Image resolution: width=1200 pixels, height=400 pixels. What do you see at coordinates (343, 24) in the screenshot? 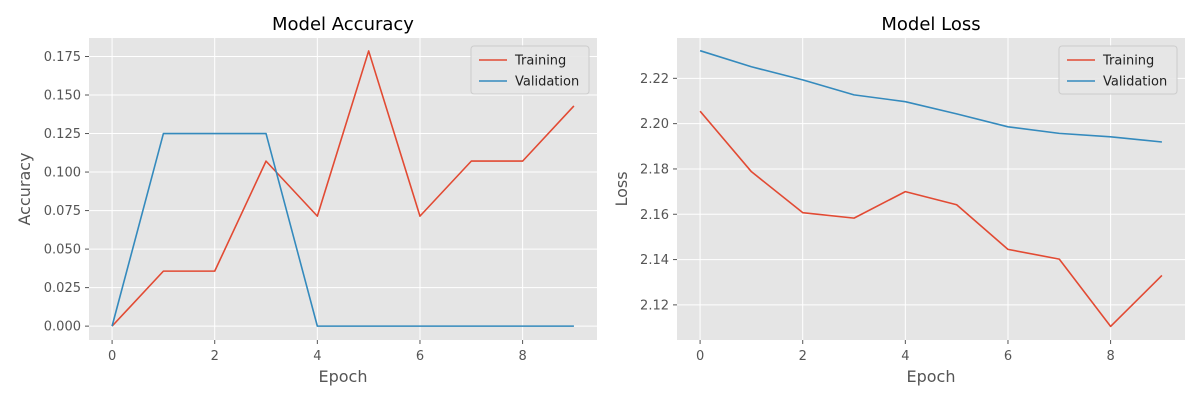
I see `chart-title: Model Accuracy` at bounding box center [343, 24].